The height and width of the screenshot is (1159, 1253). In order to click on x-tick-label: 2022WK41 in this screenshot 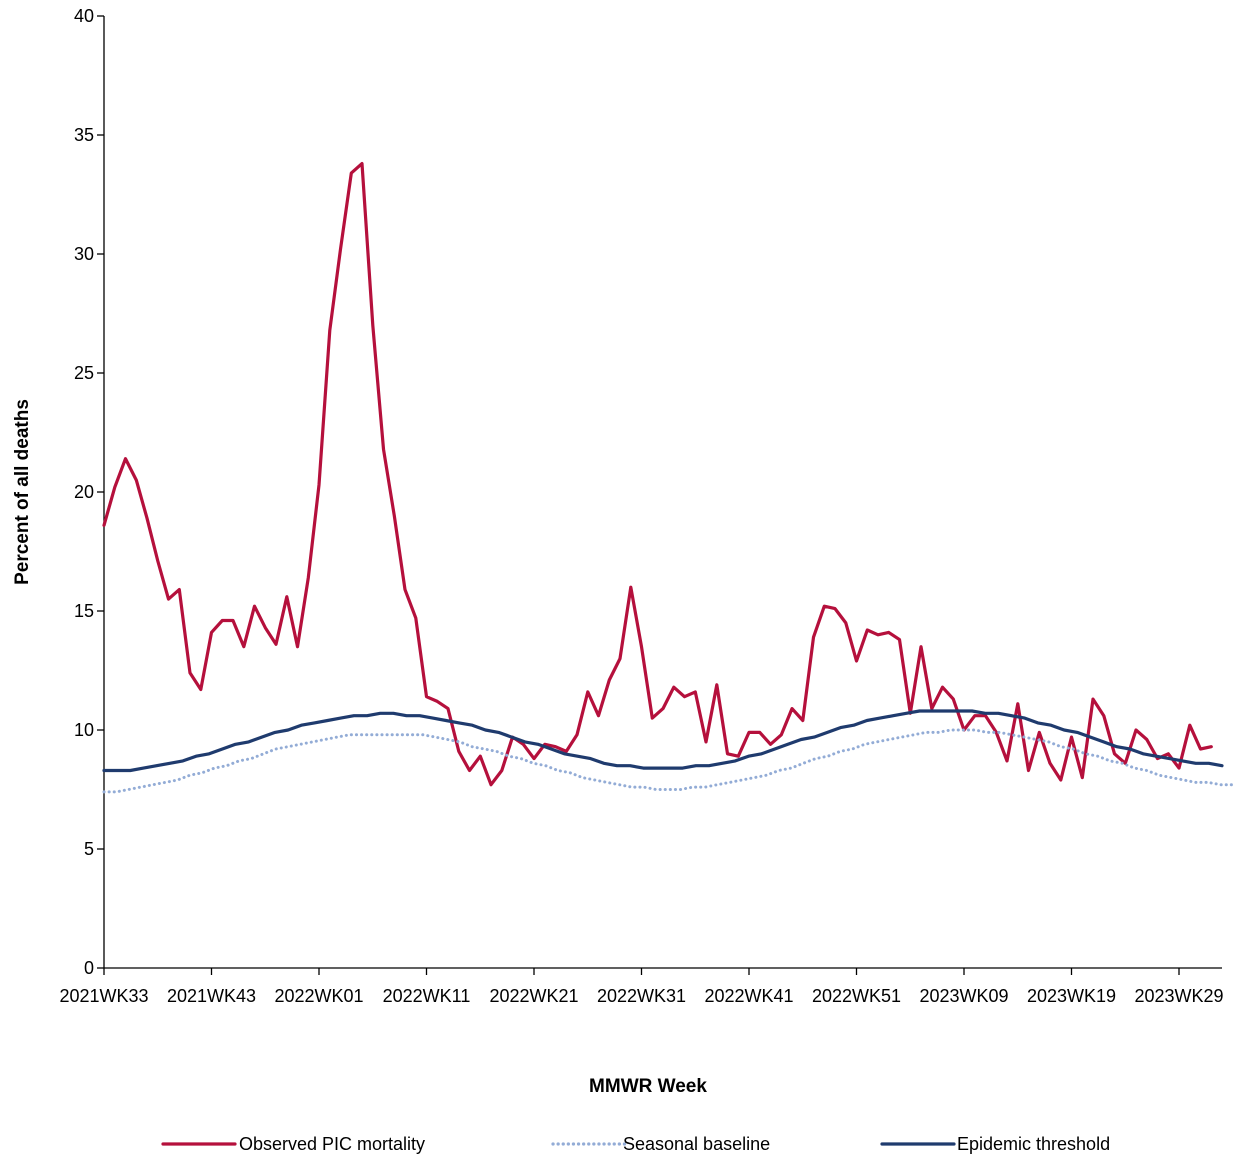, I will do `click(748, 996)`.